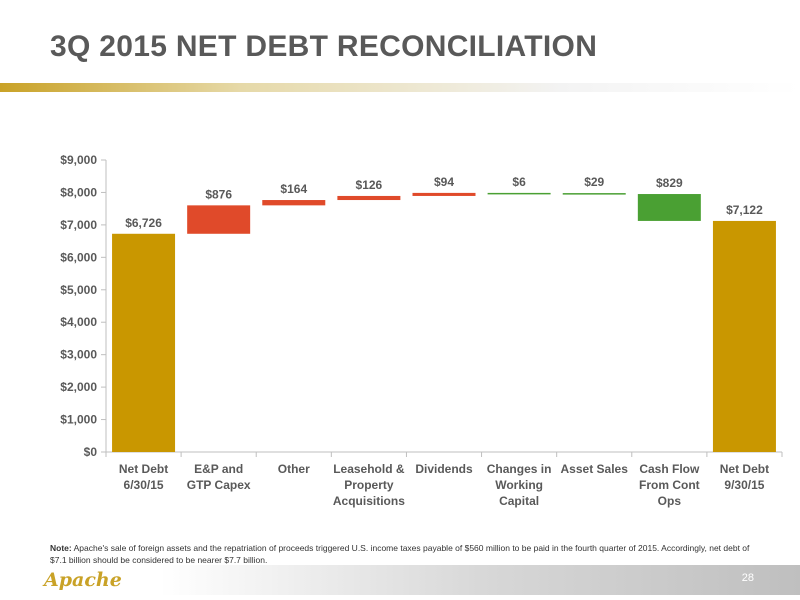  I want to click on y-tick-label: $6,000, so click(78, 257).